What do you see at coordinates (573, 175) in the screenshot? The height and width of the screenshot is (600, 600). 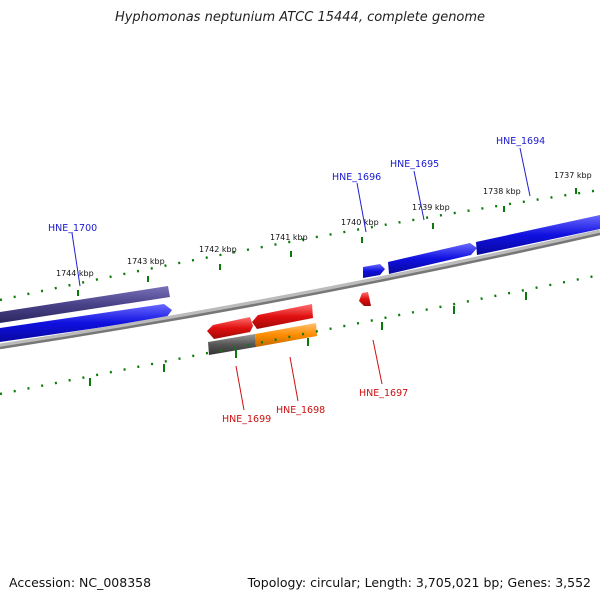 I see `kbp-label: 1737 kbp` at bounding box center [573, 175].